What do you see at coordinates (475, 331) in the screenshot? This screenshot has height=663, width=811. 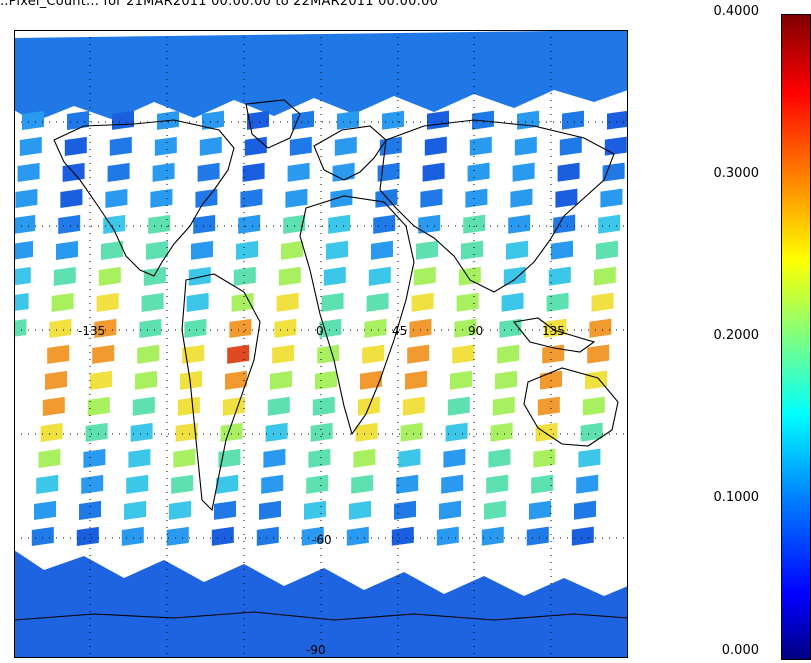 I see `lon-label-90: 90` at bounding box center [475, 331].